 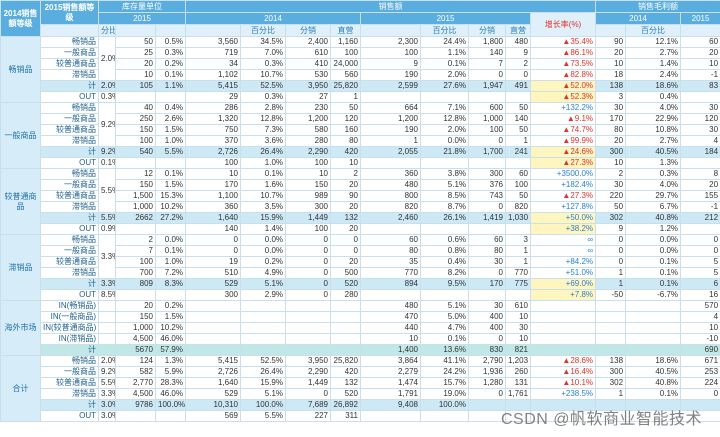 What do you see at coordinates (653, 30) in the screenshot?
I see `header-cell: 百分比` at bounding box center [653, 30].